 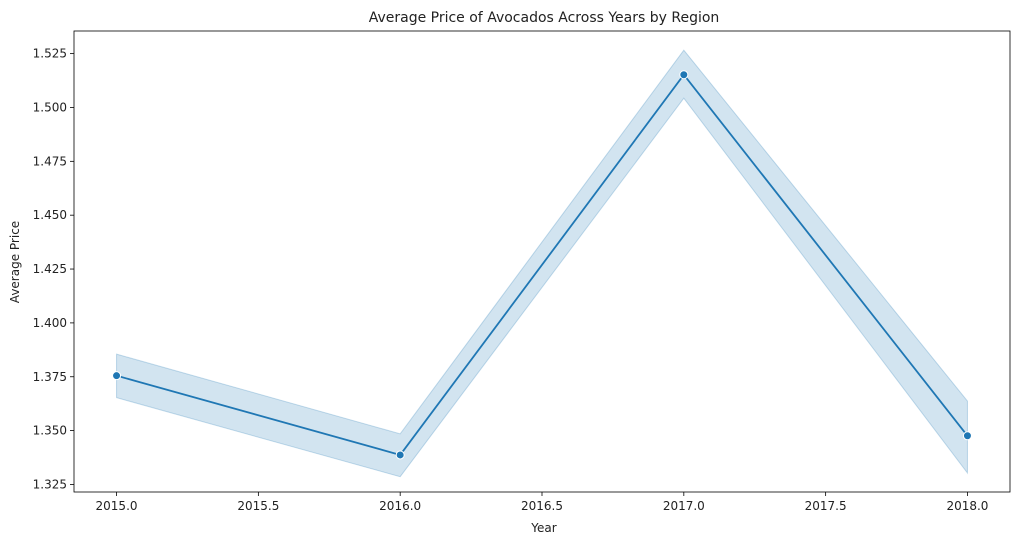 What do you see at coordinates (684, 506) in the screenshot?
I see `x-tick-label: 2017.0` at bounding box center [684, 506].